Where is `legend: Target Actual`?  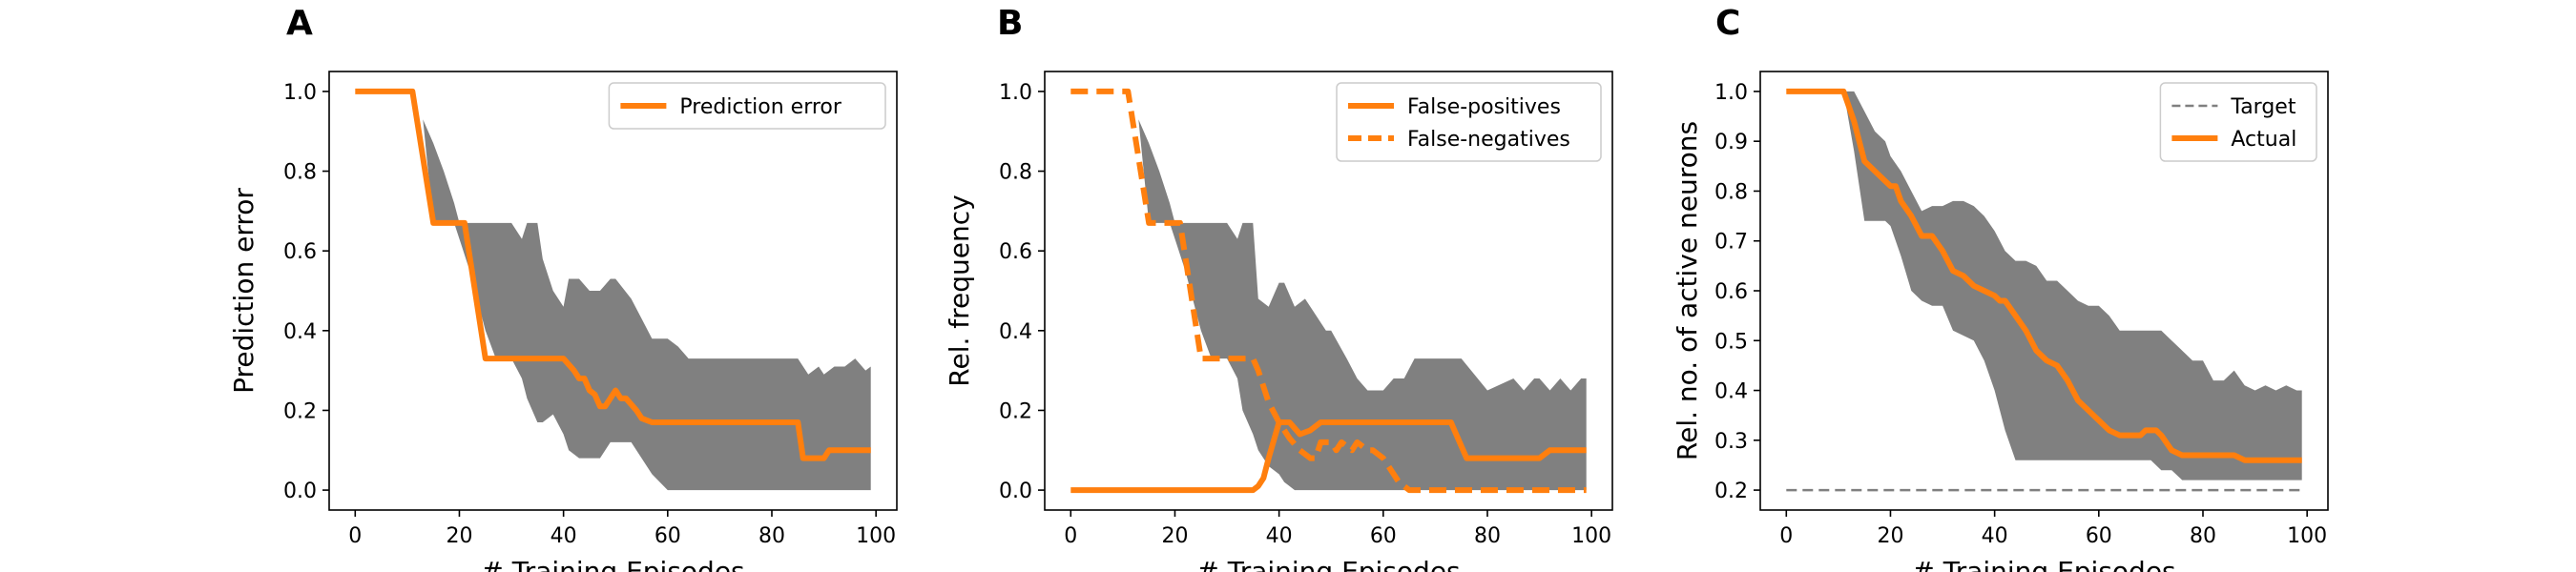
legend: Target Actual is located at coordinates (2238, 122).